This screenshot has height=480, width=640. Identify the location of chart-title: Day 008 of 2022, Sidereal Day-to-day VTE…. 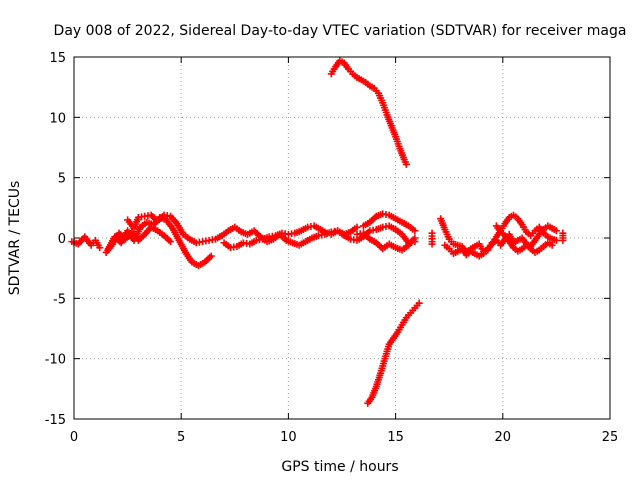
(340, 31).